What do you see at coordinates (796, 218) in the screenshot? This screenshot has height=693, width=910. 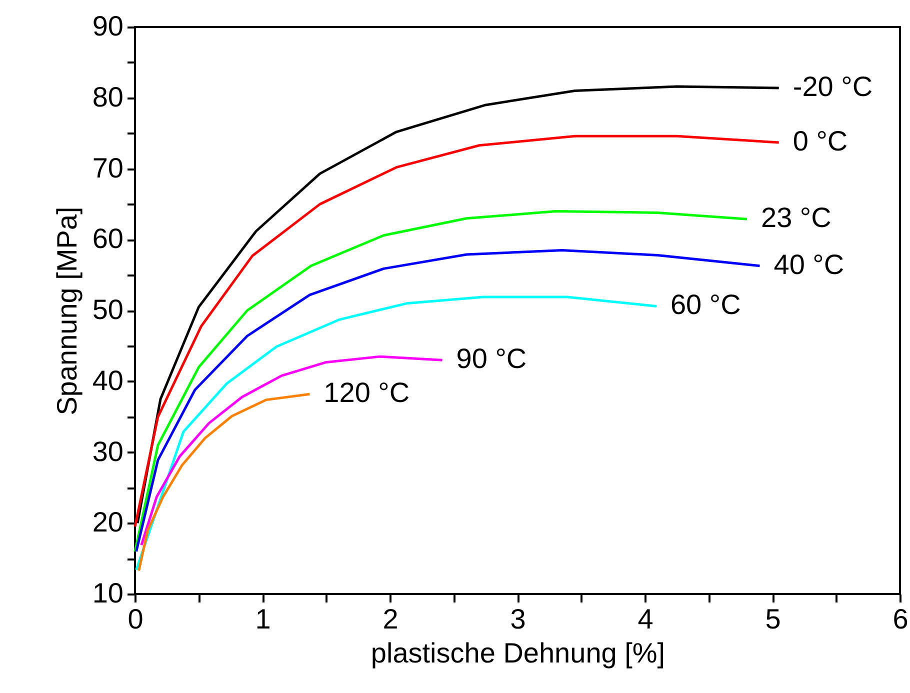 I see `series-label: 23 °C` at bounding box center [796, 218].